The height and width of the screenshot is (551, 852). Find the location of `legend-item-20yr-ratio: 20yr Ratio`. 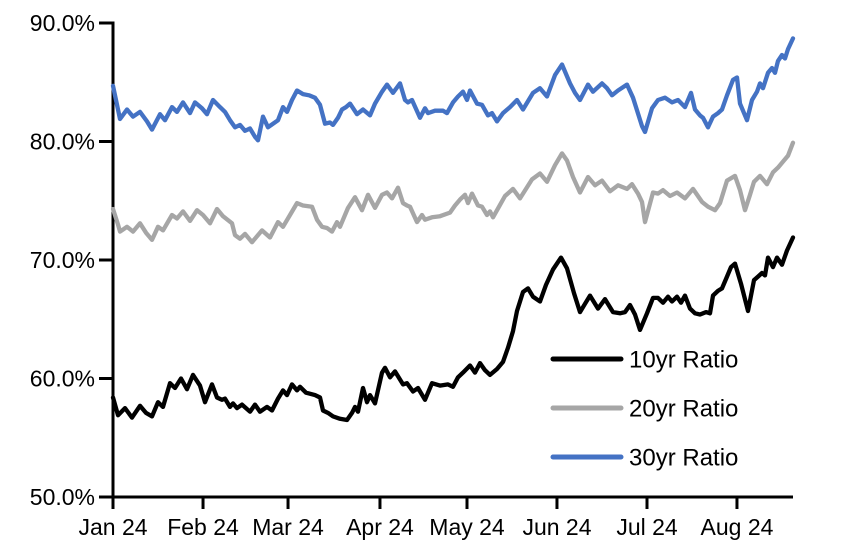

legend-item-20yr-ratio: 20yr Ratio is located at coordinates (644, 409).